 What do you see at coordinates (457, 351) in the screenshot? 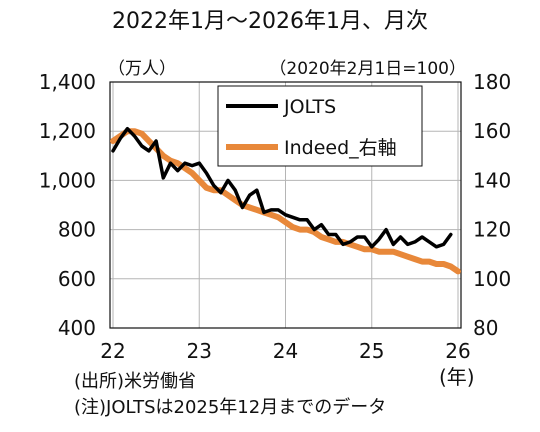
I see `x-tick-label: 26` at bounding box center [457, 351].